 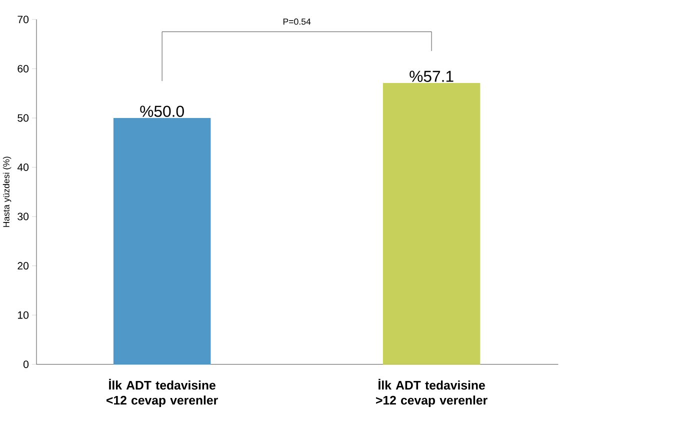 What do you see at coordinates (23, 68) in the screenshot?
I see `y-tick-label: 60` at bounding box center [23, 68].